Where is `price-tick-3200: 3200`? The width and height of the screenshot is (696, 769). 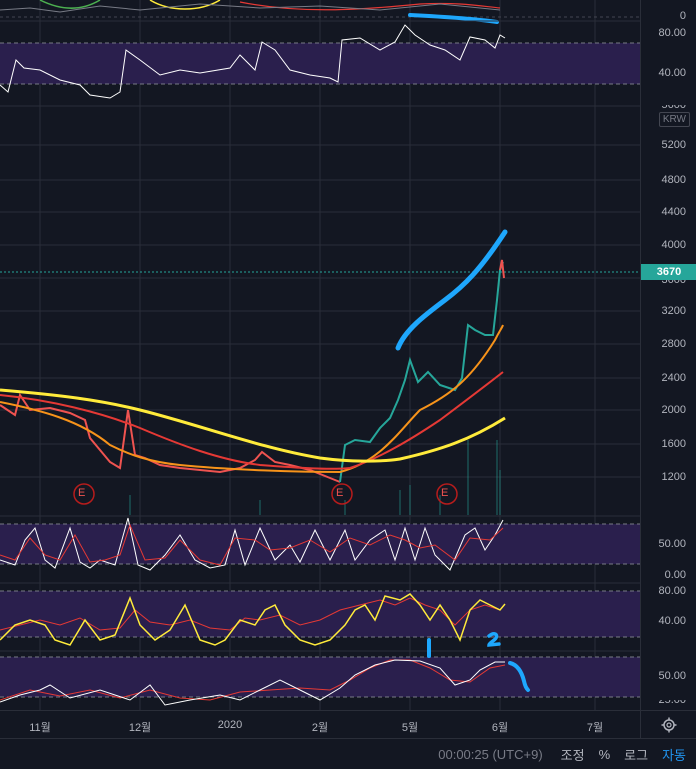
price-tick-3200: 3200 is located at coordinates (673, 311).